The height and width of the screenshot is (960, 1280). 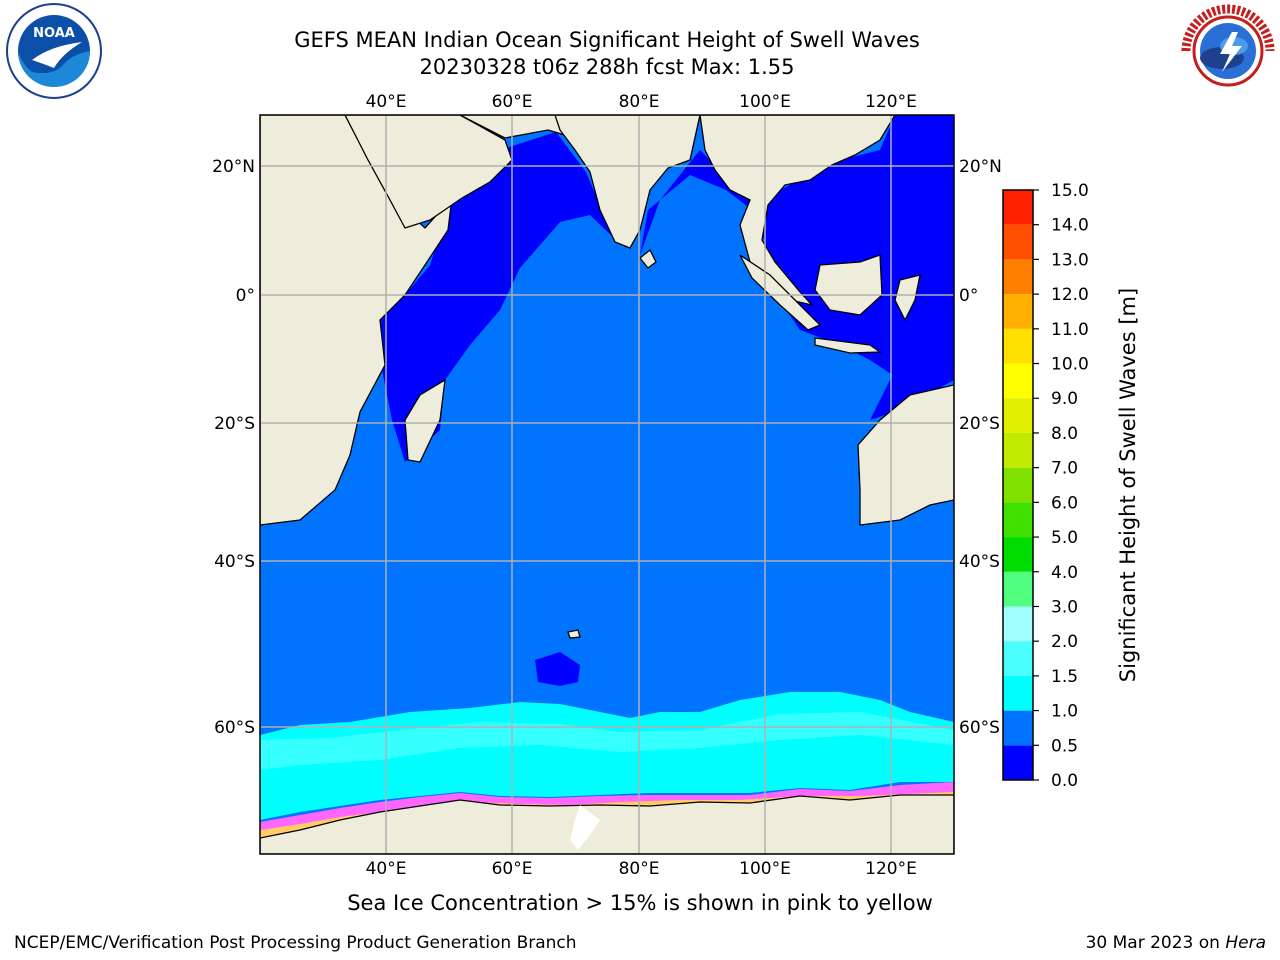 What do you see at coordinates (979, 728) in the screenshot?
I see `lat-tick-right: 60°S` at bounding box center [979, 728].